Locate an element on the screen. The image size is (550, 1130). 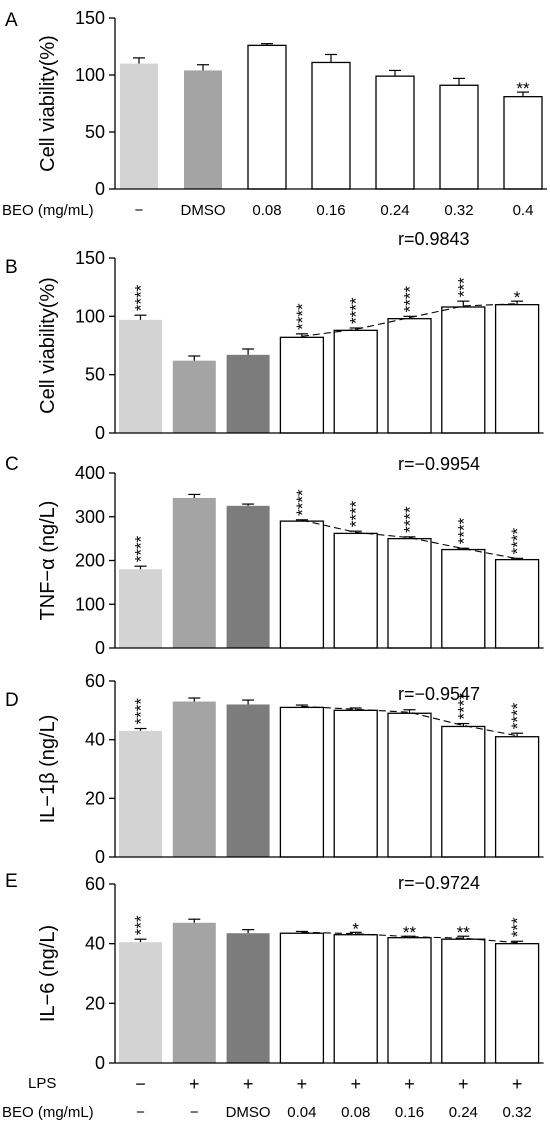
y-tick-label: 200 is located at coordinates (90, 561).